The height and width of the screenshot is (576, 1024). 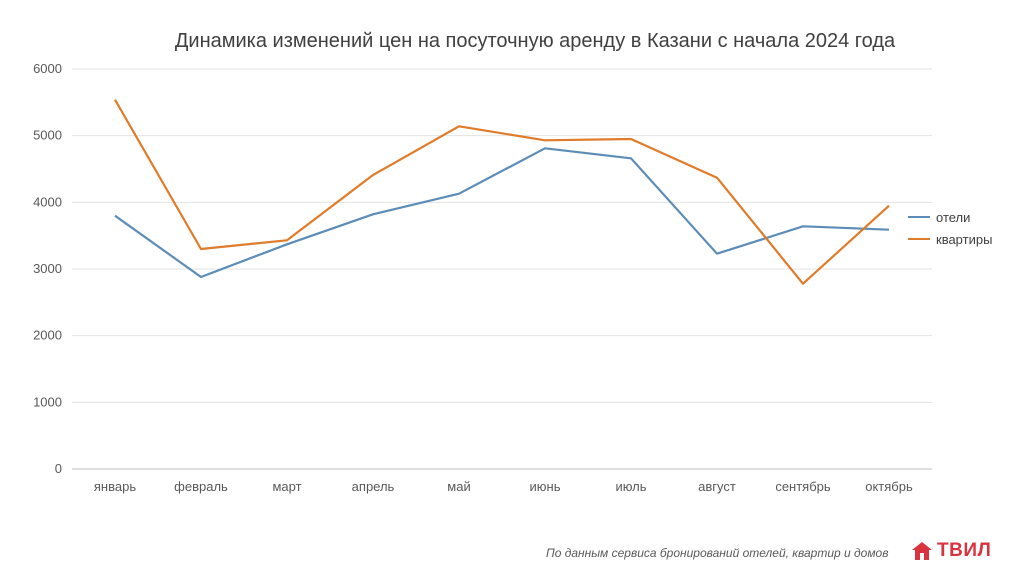 What do you see at coordinates (373, 486) in the screenshot?
I see `x-tick-label: апрель` at bounding box center [373, 486].